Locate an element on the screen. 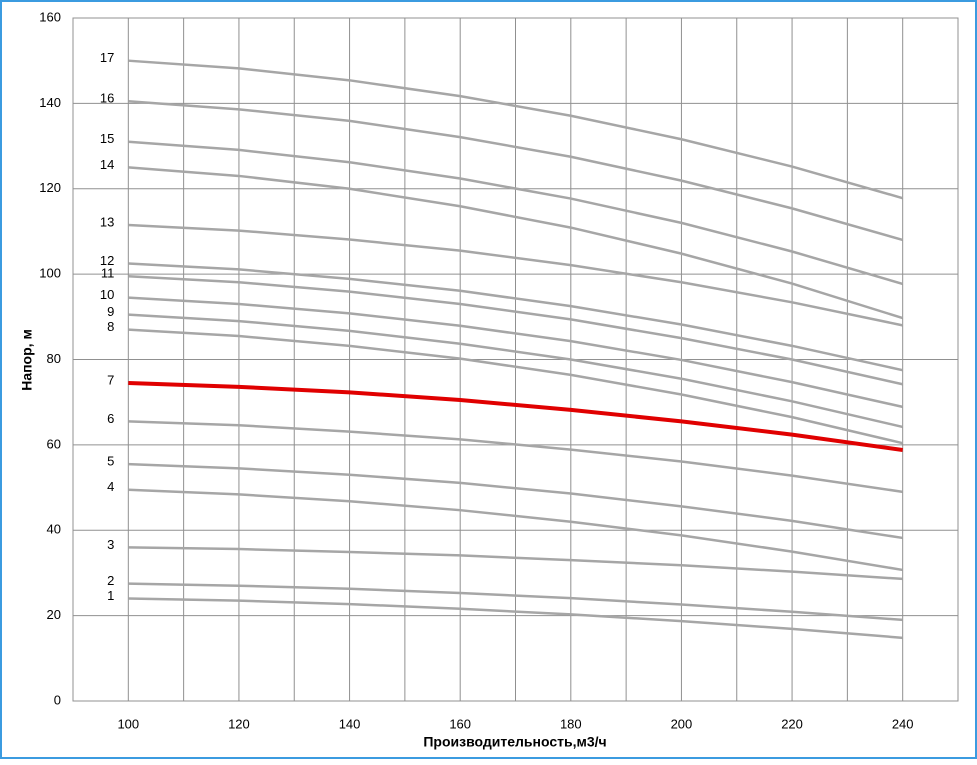 The width and height of the screenshot is (977, 765). curve-label: 14 is located at coordinates (107, 164).